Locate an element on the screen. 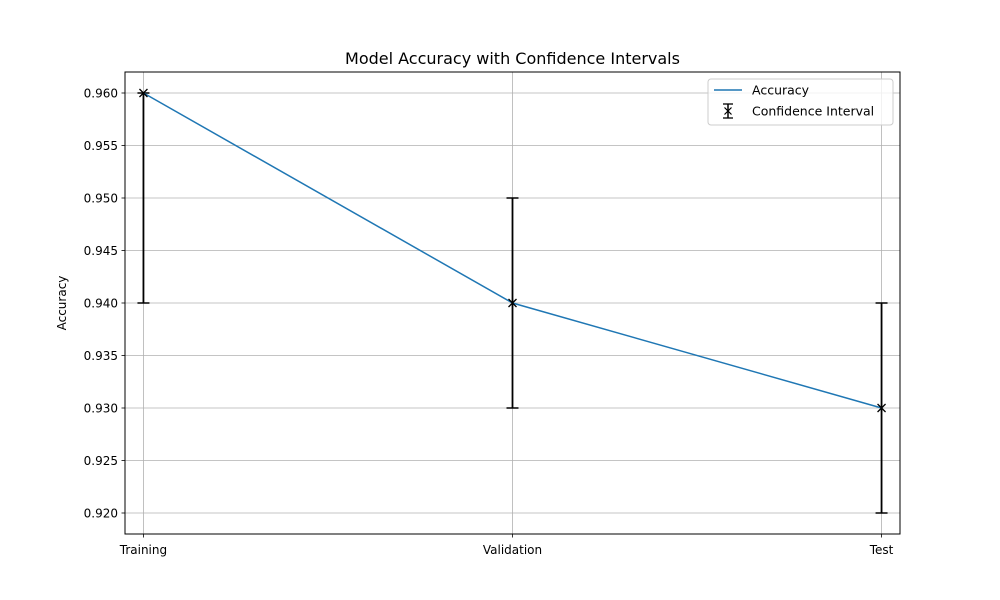 This screenshot has width=1000, height=600. x-axis: Training Validation Test is located at coordinates (506, 545).